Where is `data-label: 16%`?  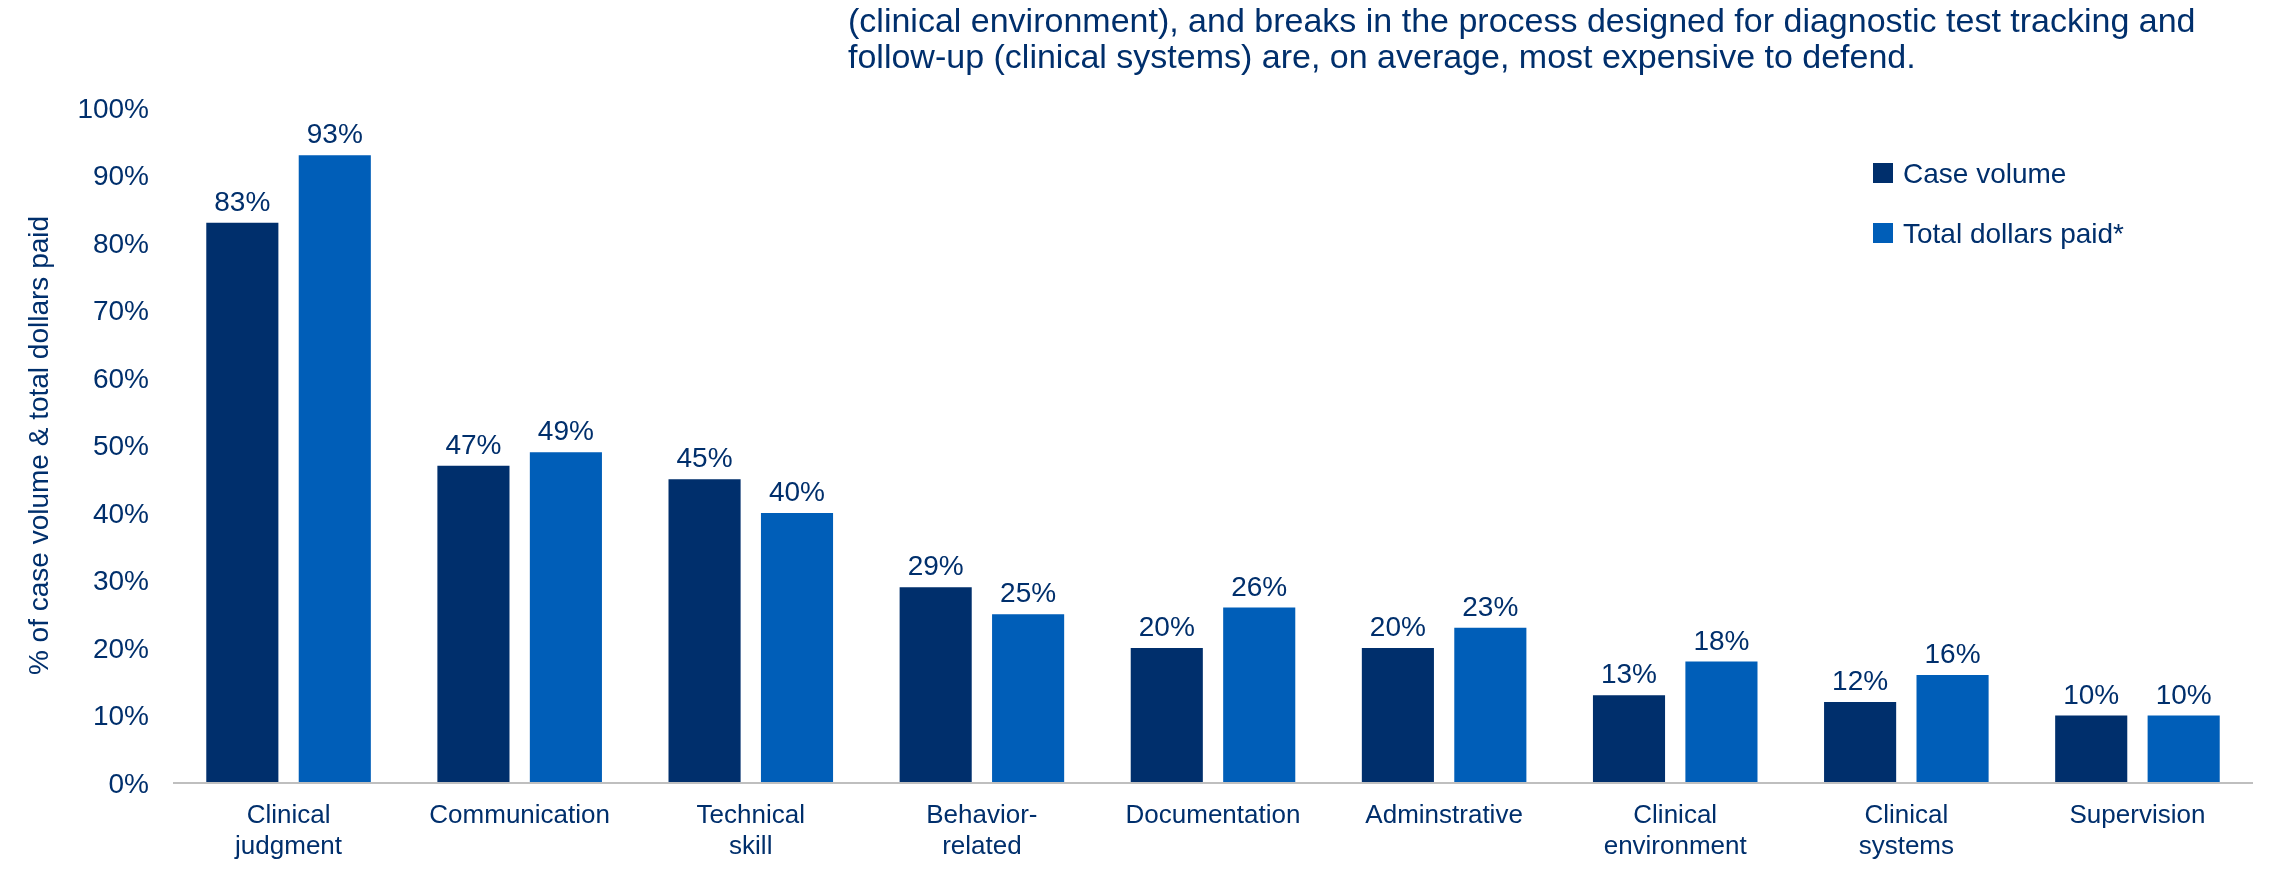
data-label: 16% is located at coordinates (1952, 653).